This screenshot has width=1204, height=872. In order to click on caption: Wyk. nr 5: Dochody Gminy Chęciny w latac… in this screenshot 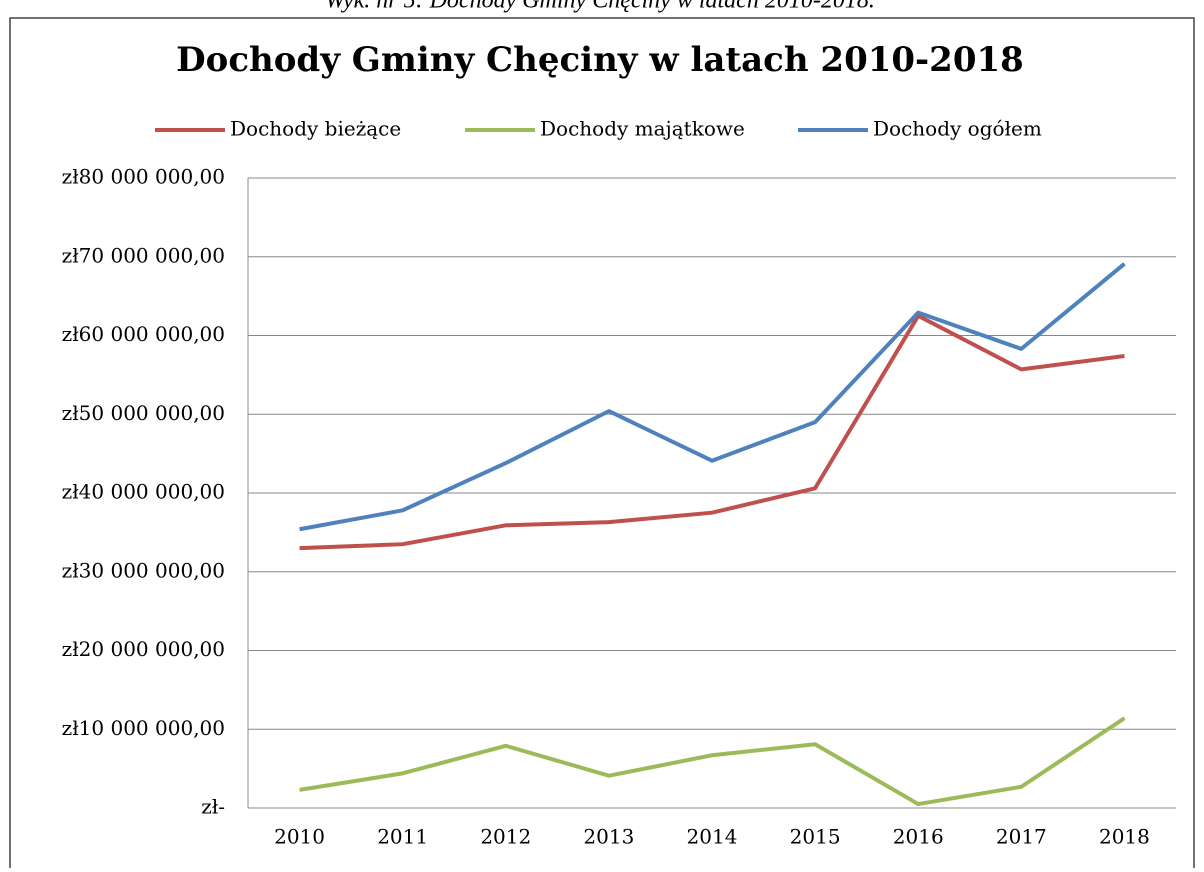, I will do `click(600, 7)`.